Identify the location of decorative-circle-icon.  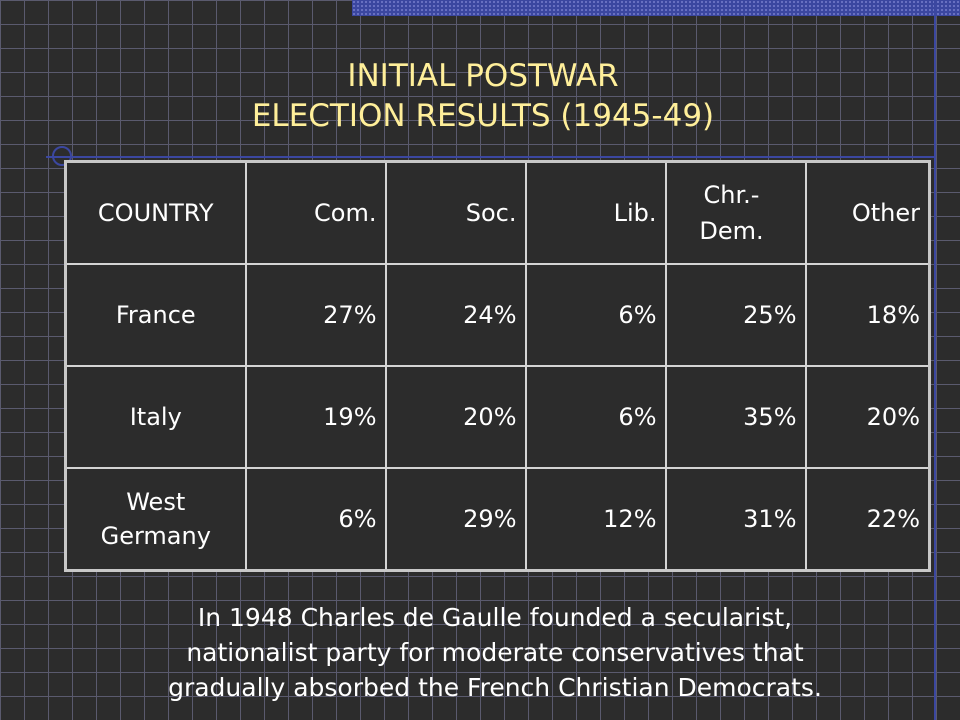
(62, 156).